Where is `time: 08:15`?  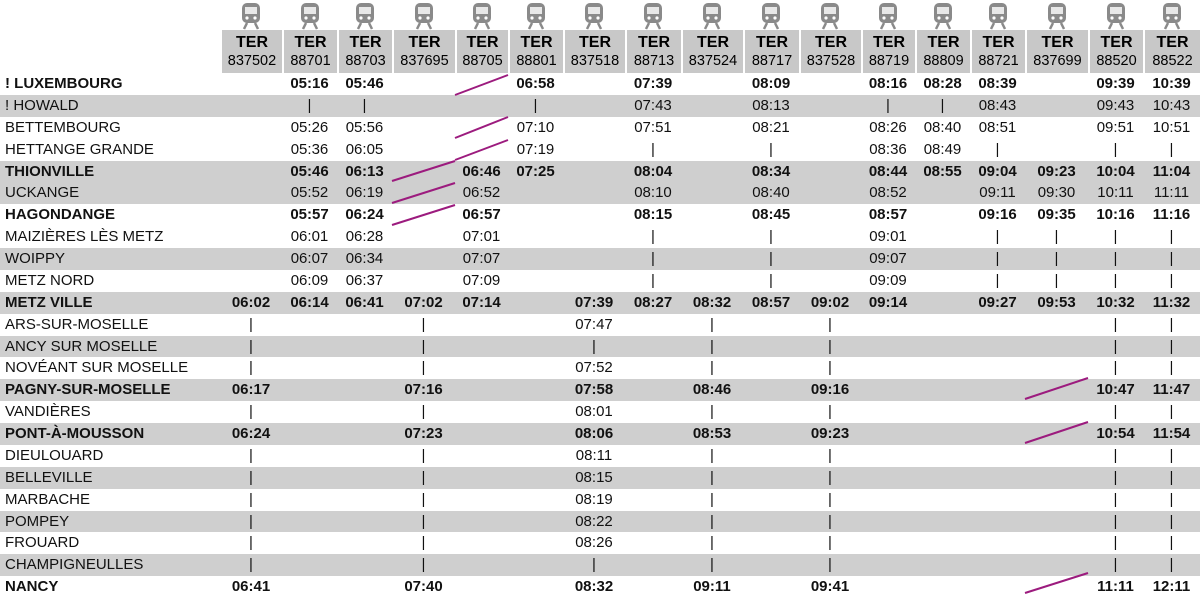
time: 08:15 is located at coordinates (653, 215).